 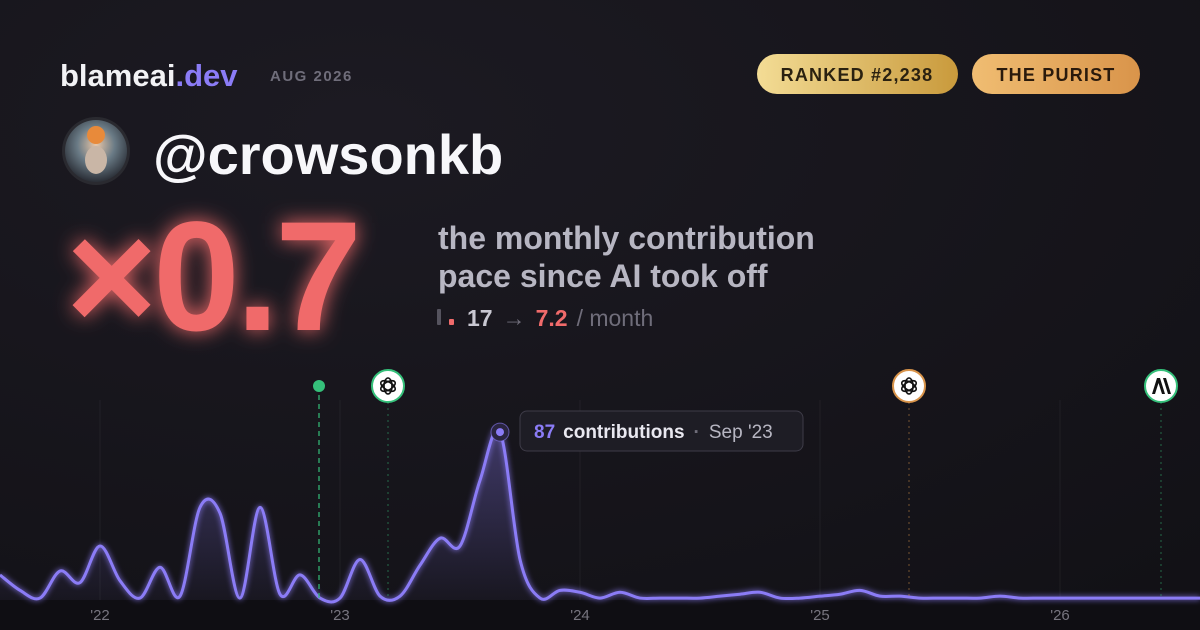 I want to click on brand-suffix: .dev, so click(x=206, y=75).